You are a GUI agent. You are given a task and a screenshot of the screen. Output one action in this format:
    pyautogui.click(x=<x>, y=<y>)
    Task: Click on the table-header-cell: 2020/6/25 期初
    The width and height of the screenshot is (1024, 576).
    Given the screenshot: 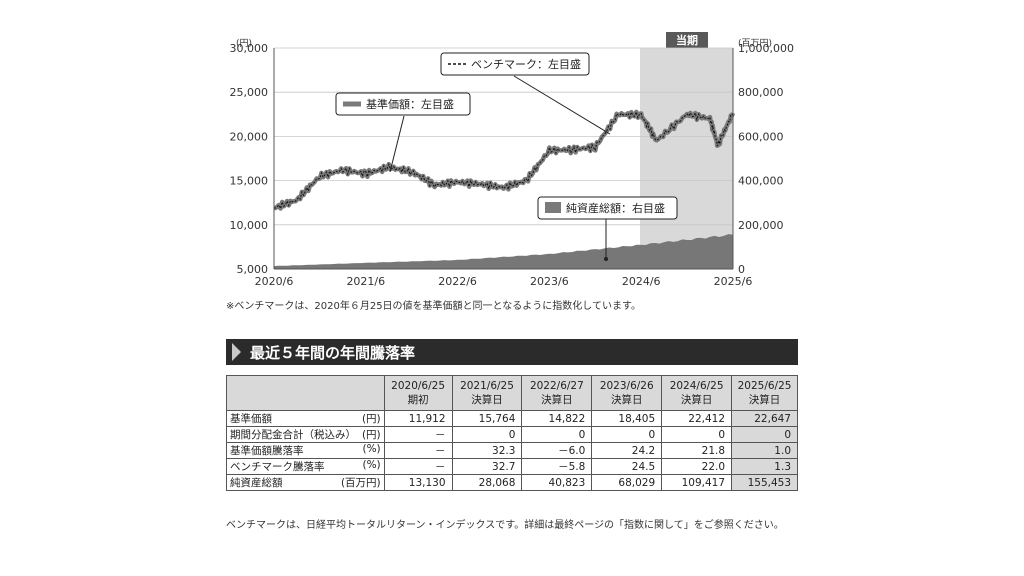 What is the action you would take?
    pyautogui.click(x=418, y=393)
    